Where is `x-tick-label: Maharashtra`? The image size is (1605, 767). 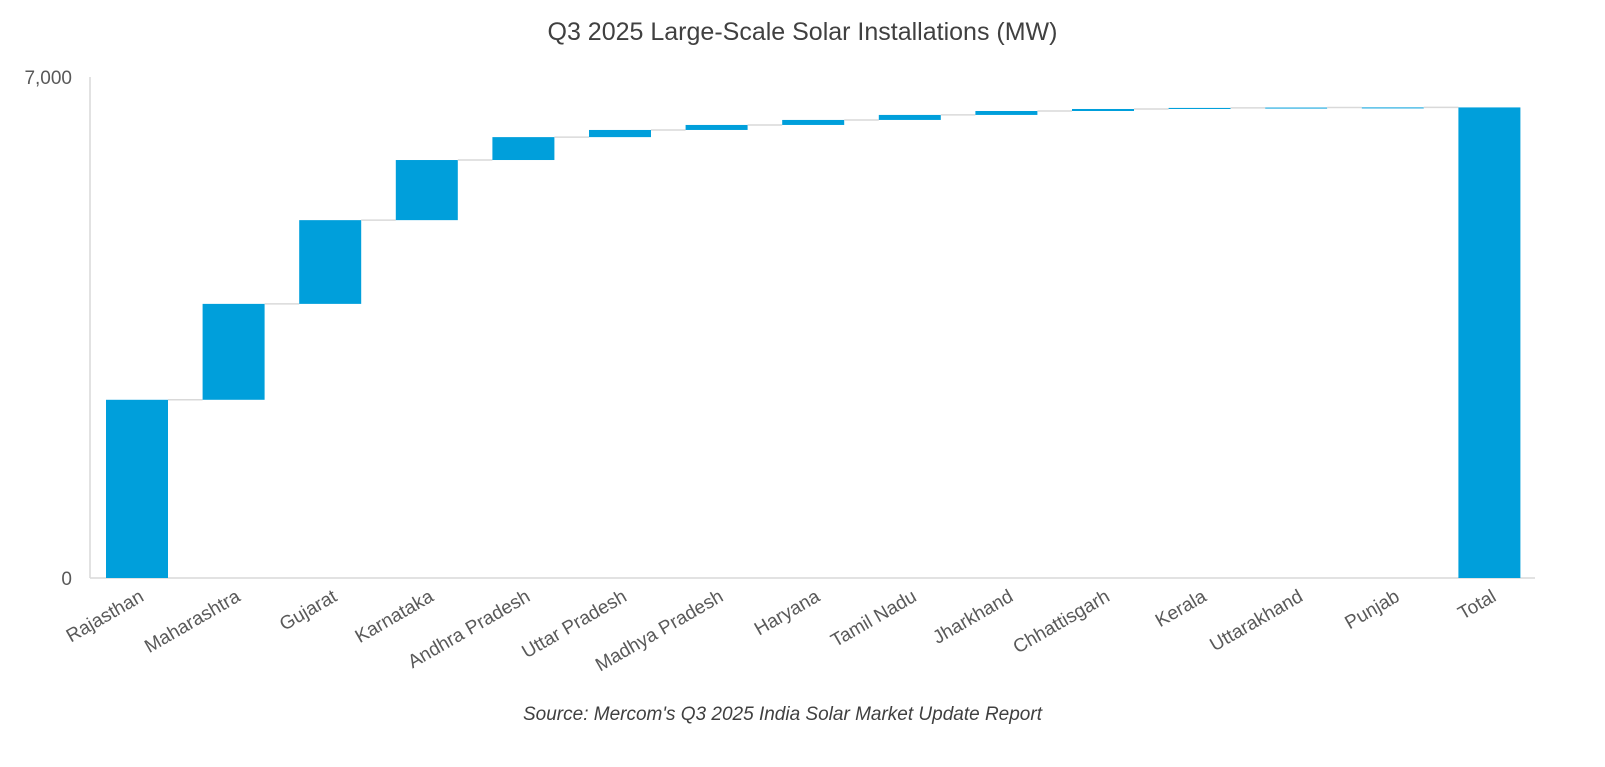 x-tick-label: Maharashtra is located at coordinates (192, 622).